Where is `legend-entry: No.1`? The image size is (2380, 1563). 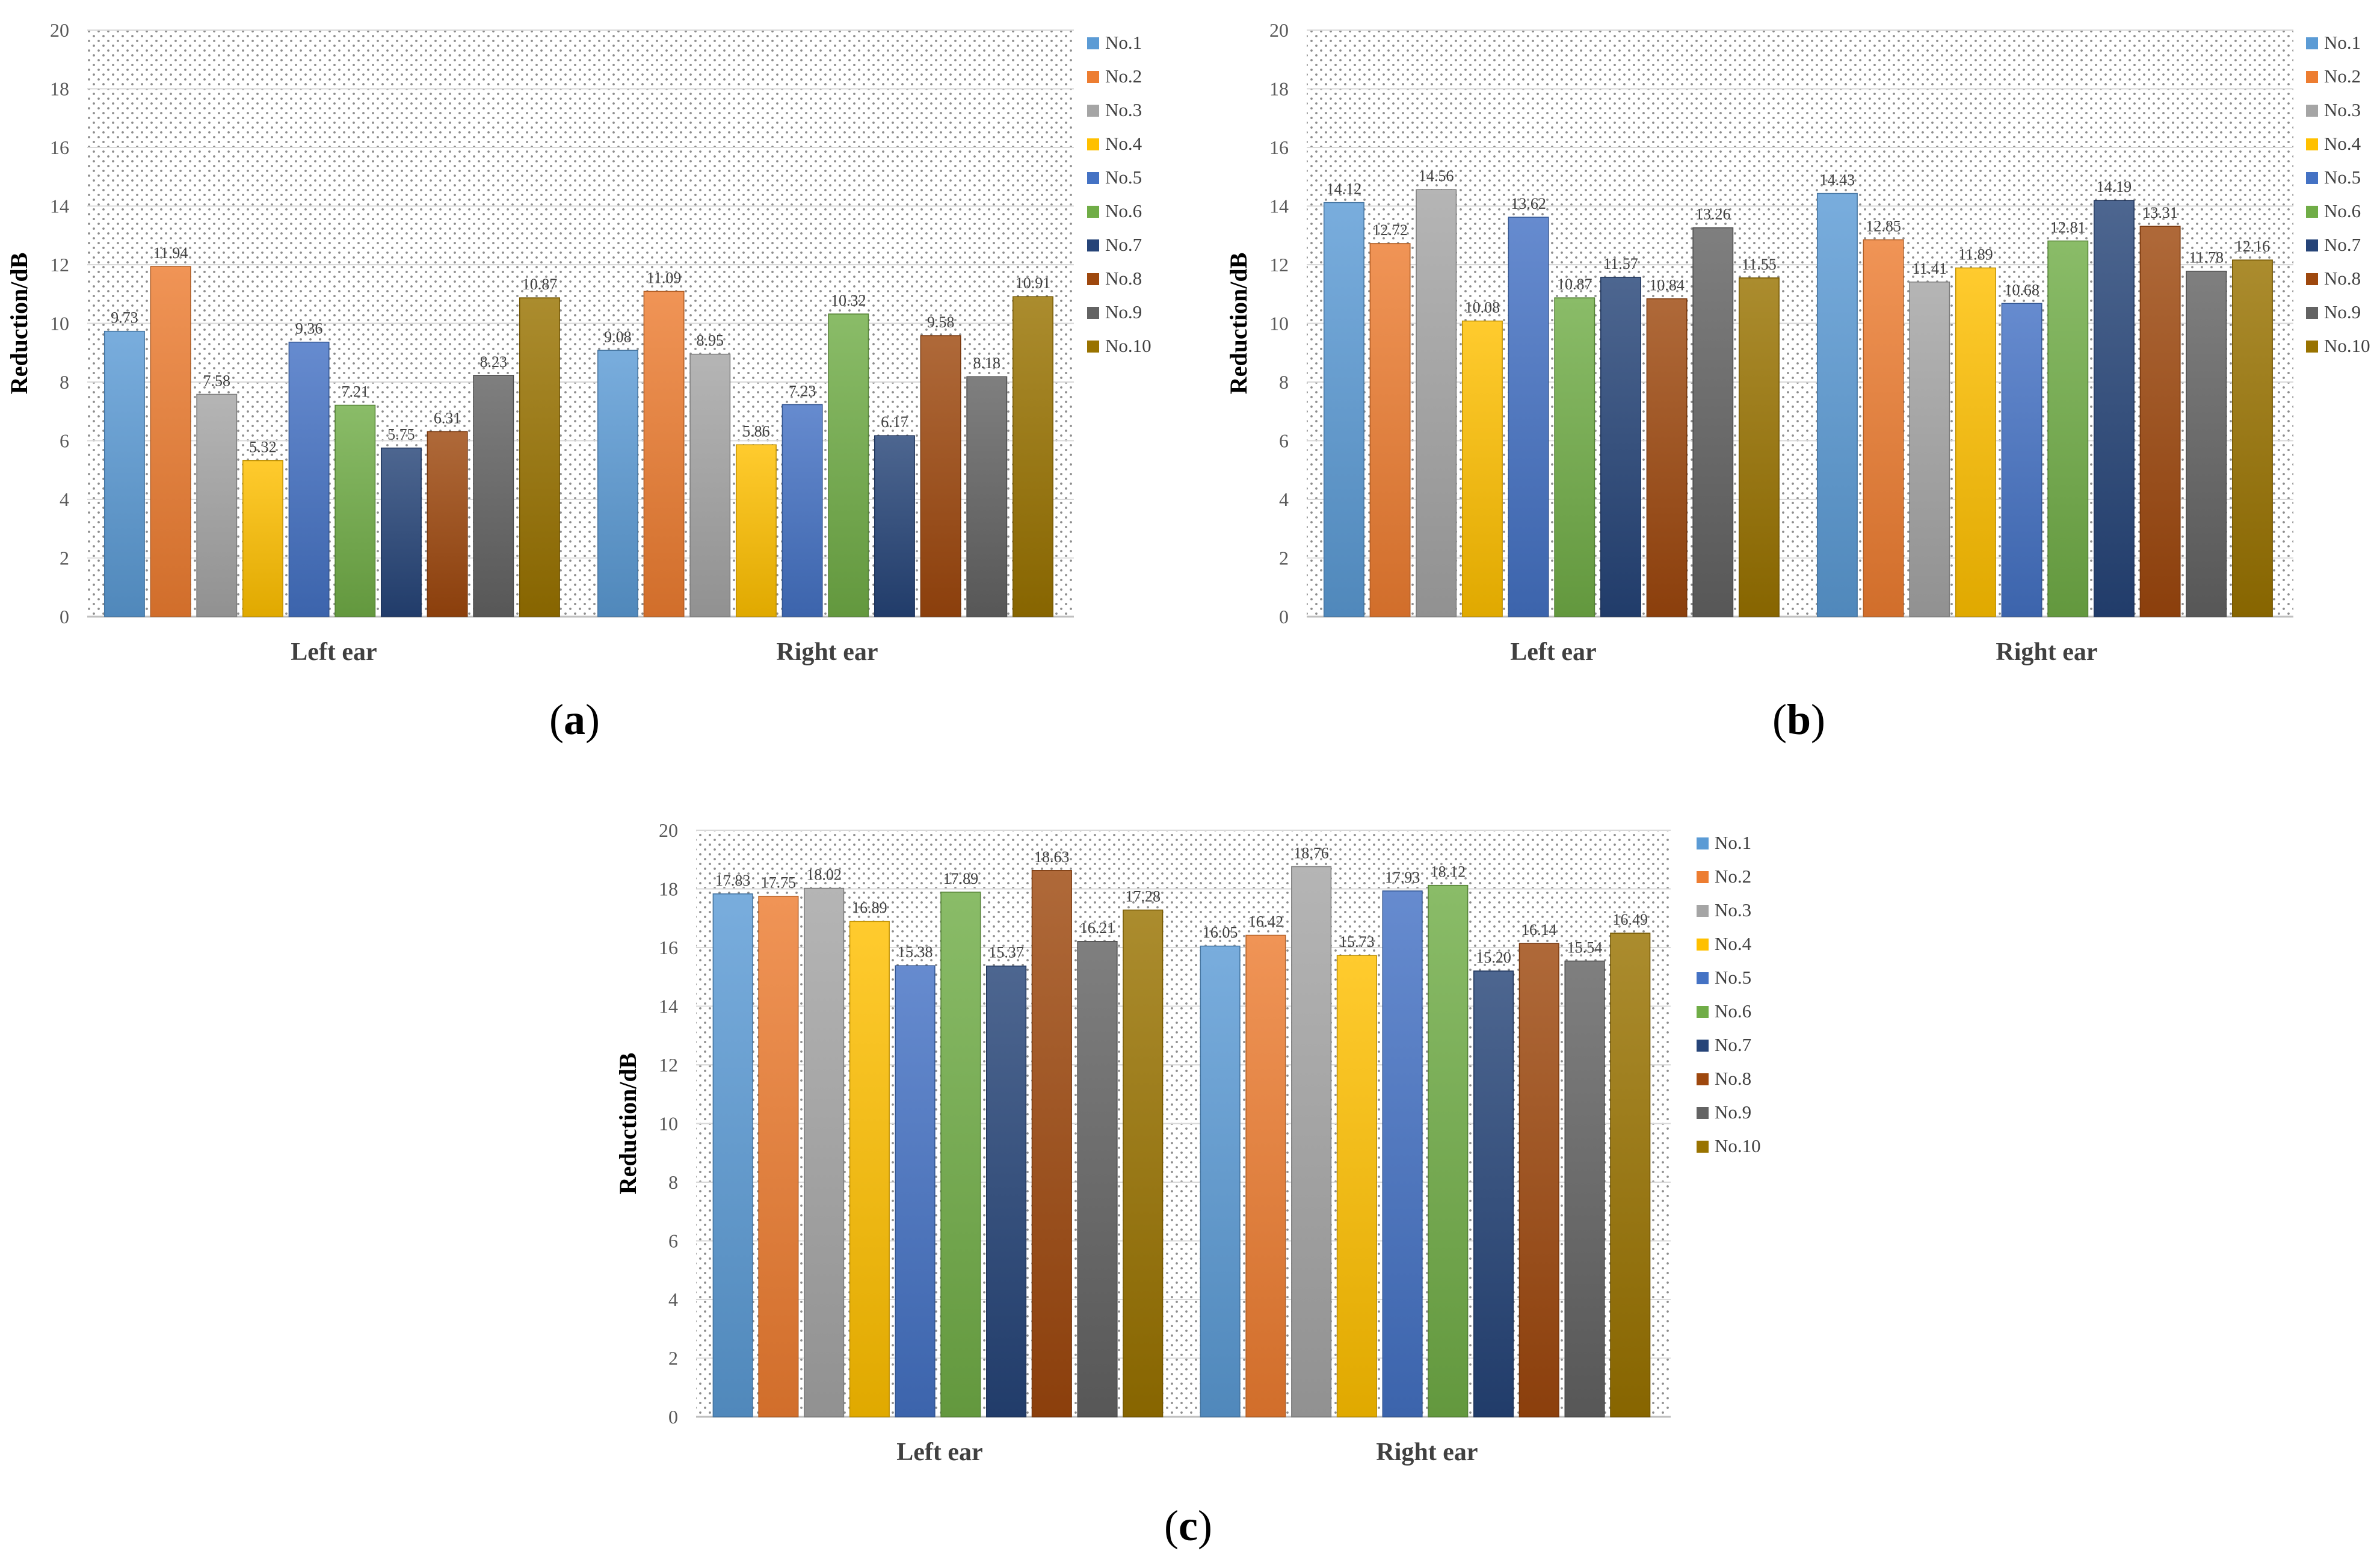 legend-entry: No.1 is located at coordinates (2342, 43).